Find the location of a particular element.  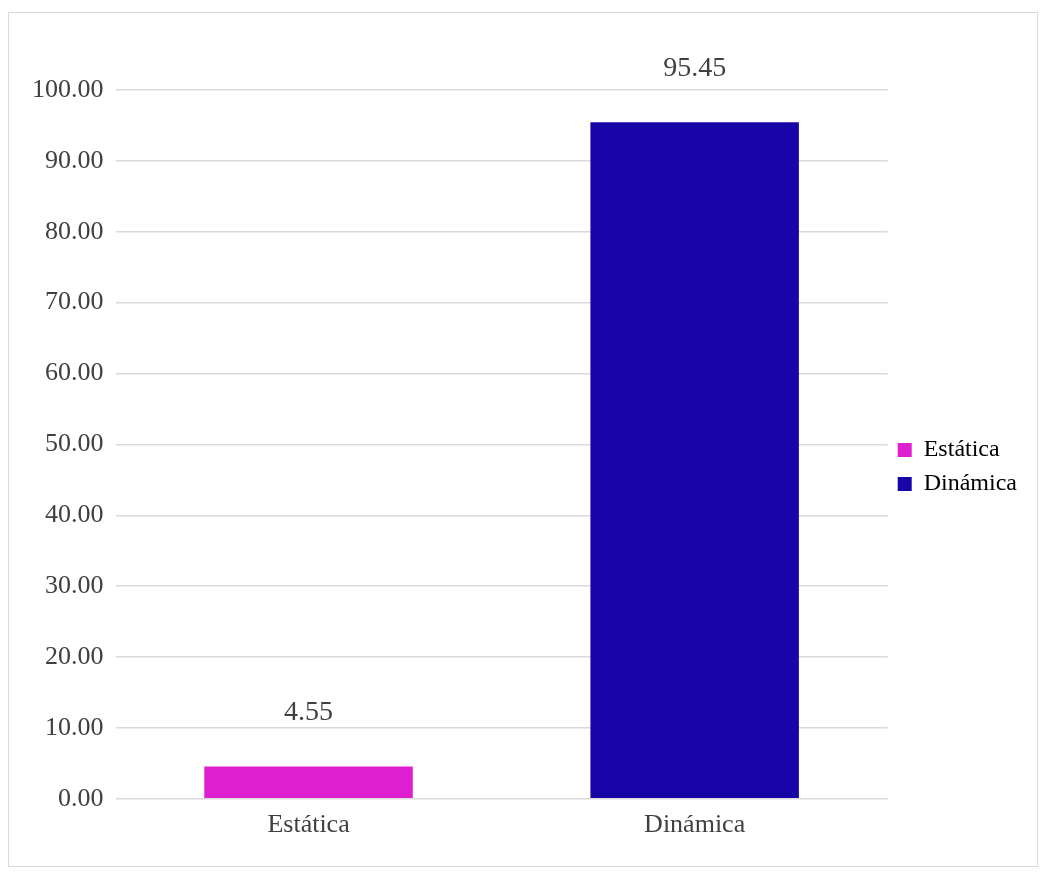

y-tick-label: 60.00 is located at coordinates (74, 372).